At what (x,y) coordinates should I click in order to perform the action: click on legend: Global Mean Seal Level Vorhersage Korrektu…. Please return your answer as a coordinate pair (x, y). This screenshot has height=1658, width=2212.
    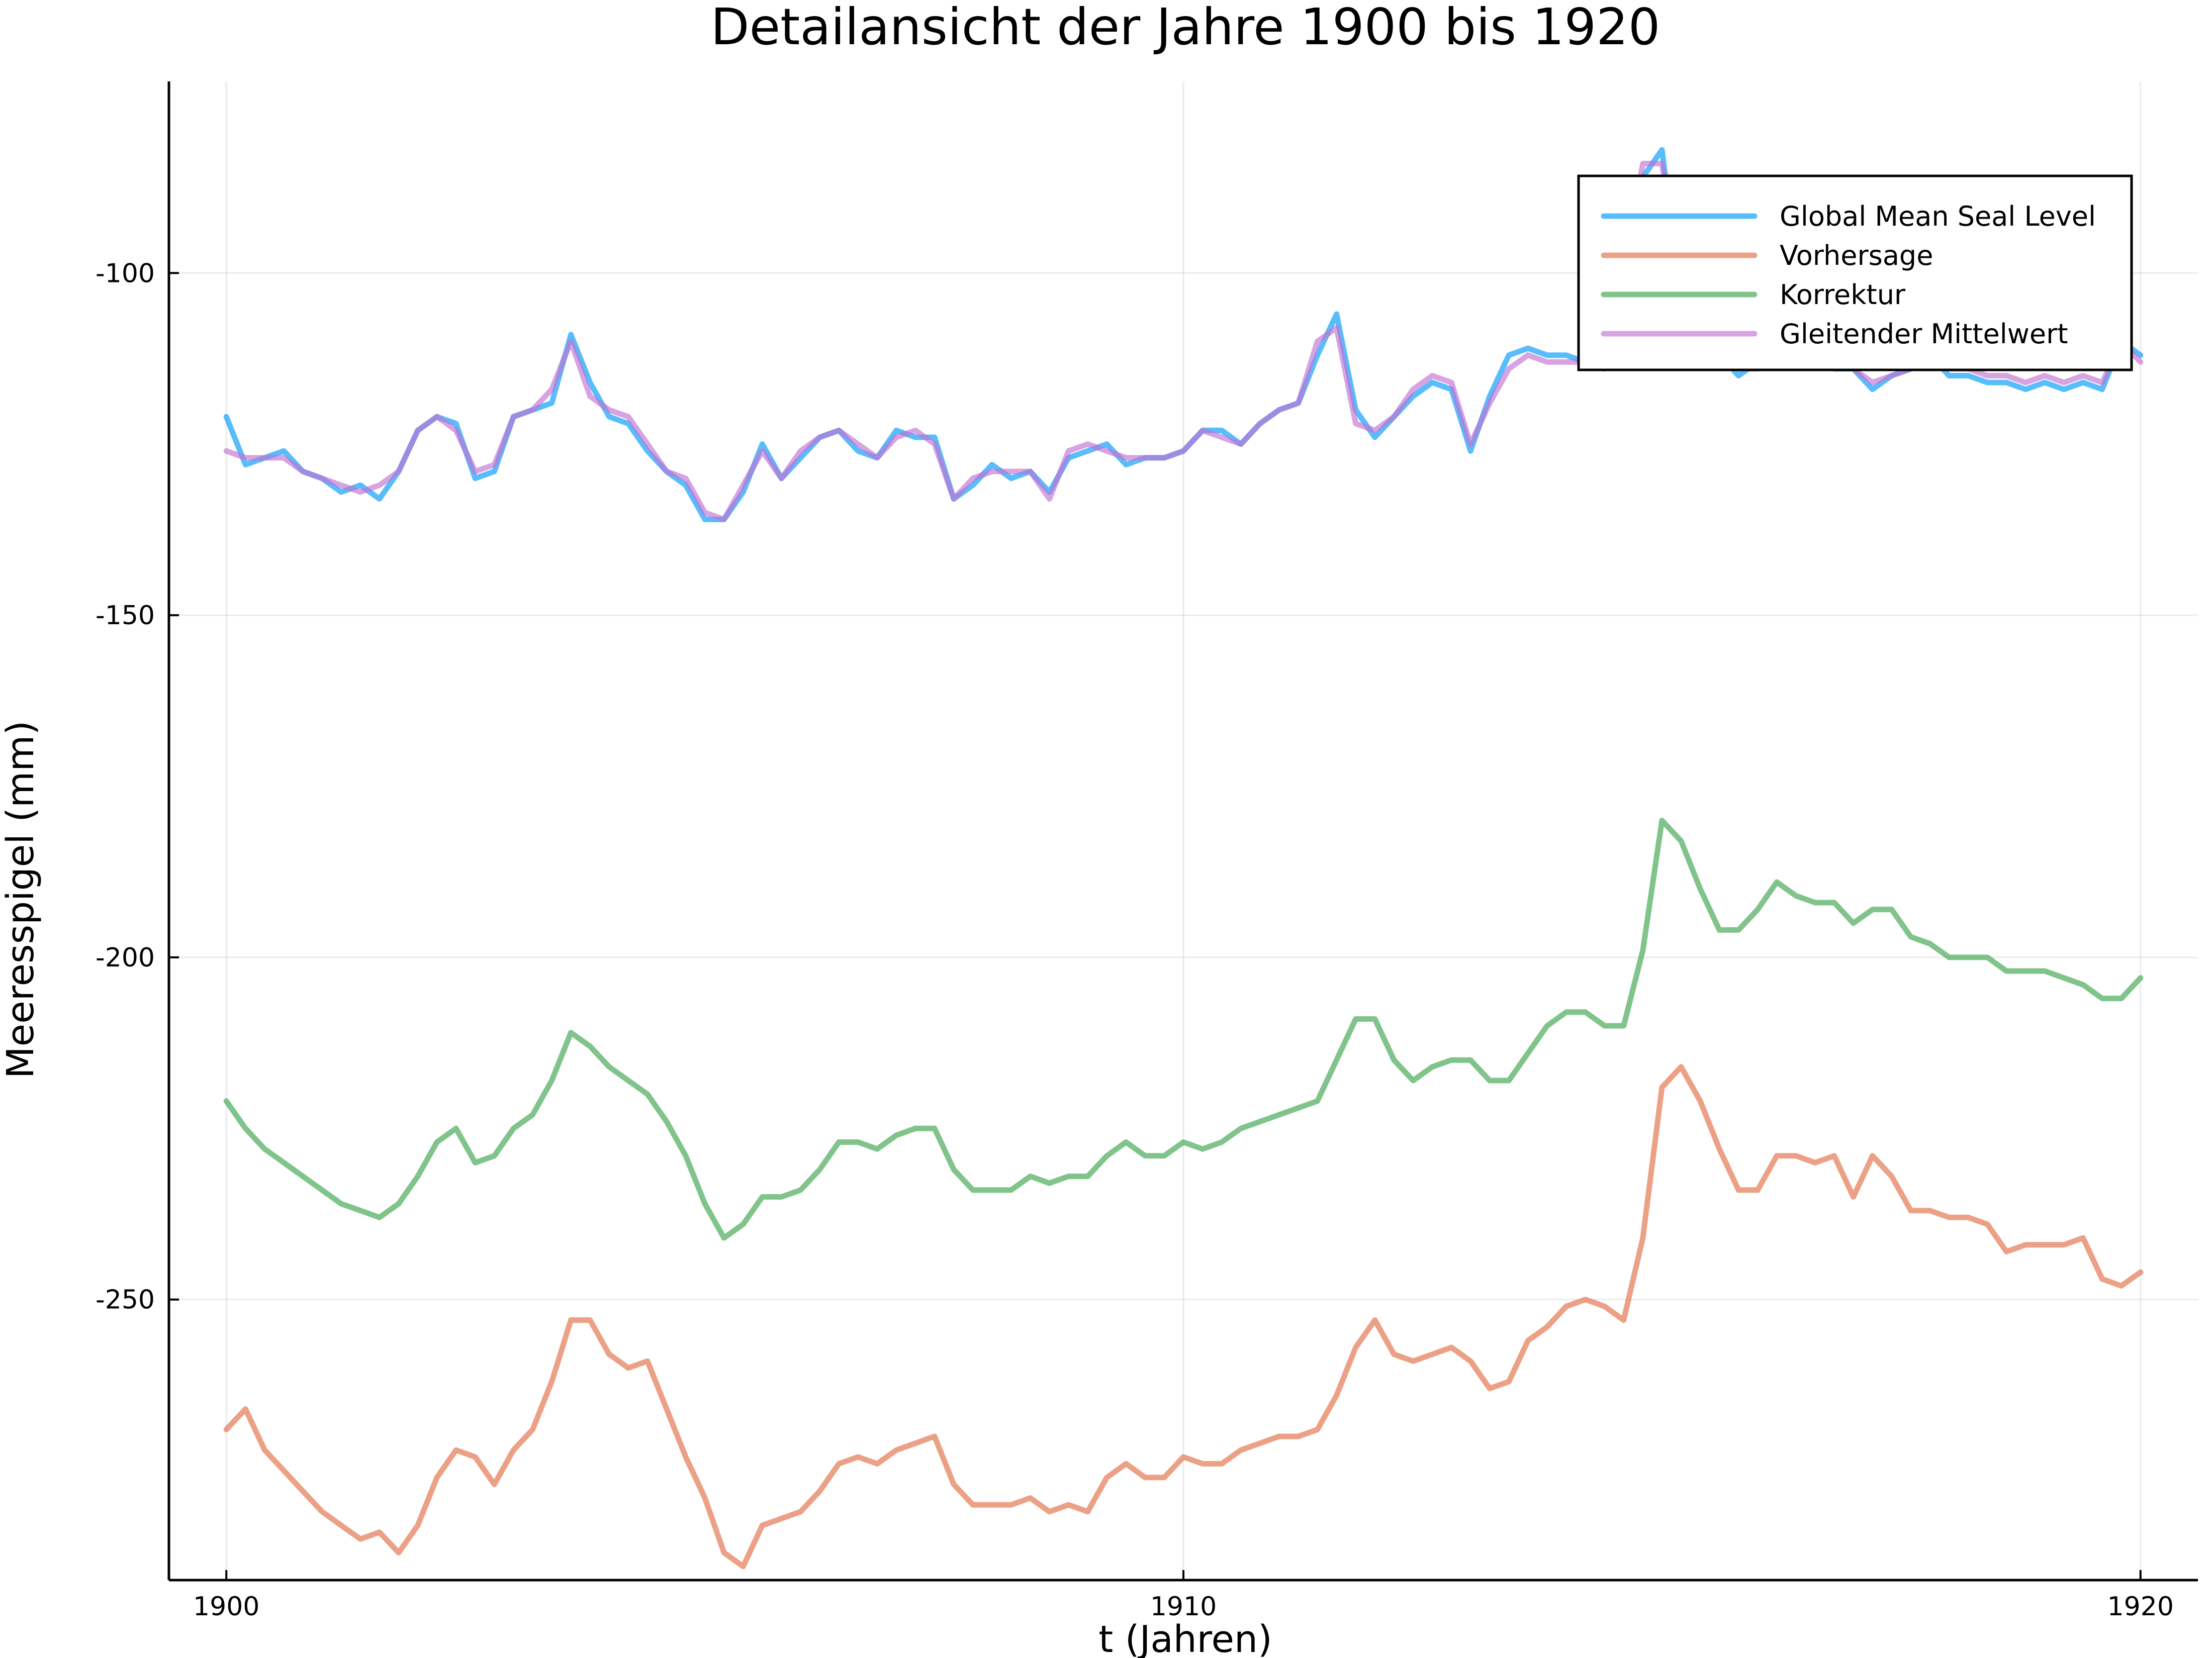
    Looking at the image, I should click on (1855, 272).